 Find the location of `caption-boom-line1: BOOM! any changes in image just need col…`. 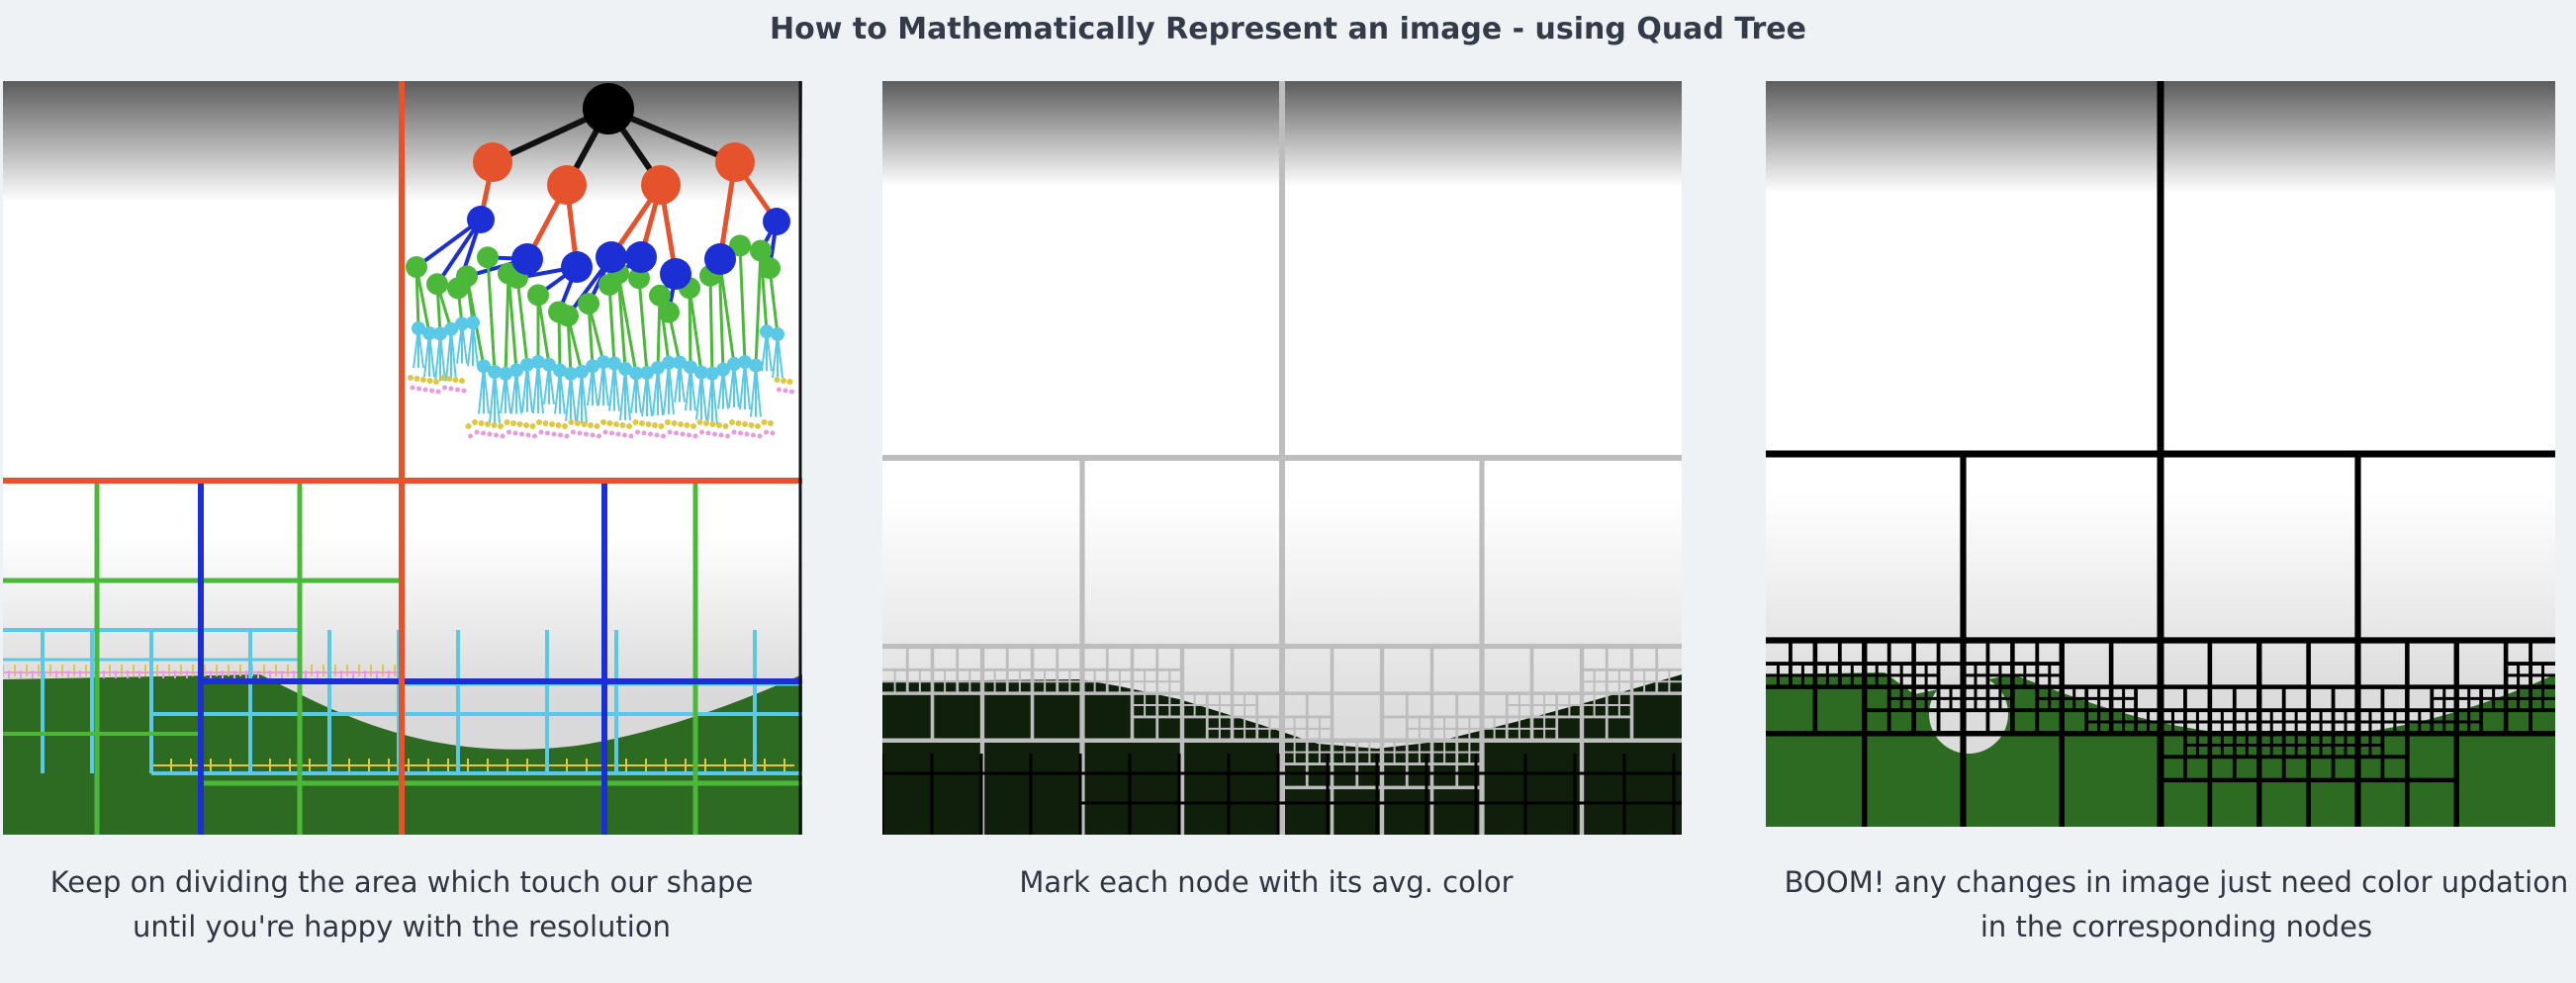

caption-boom-line1: BOOM! any changes in image just need col… is located at coordinates (2177, 882).